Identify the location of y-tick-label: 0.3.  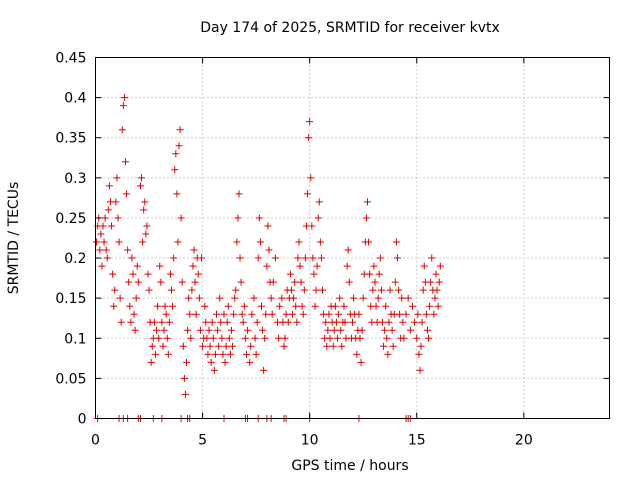
(75, 179).